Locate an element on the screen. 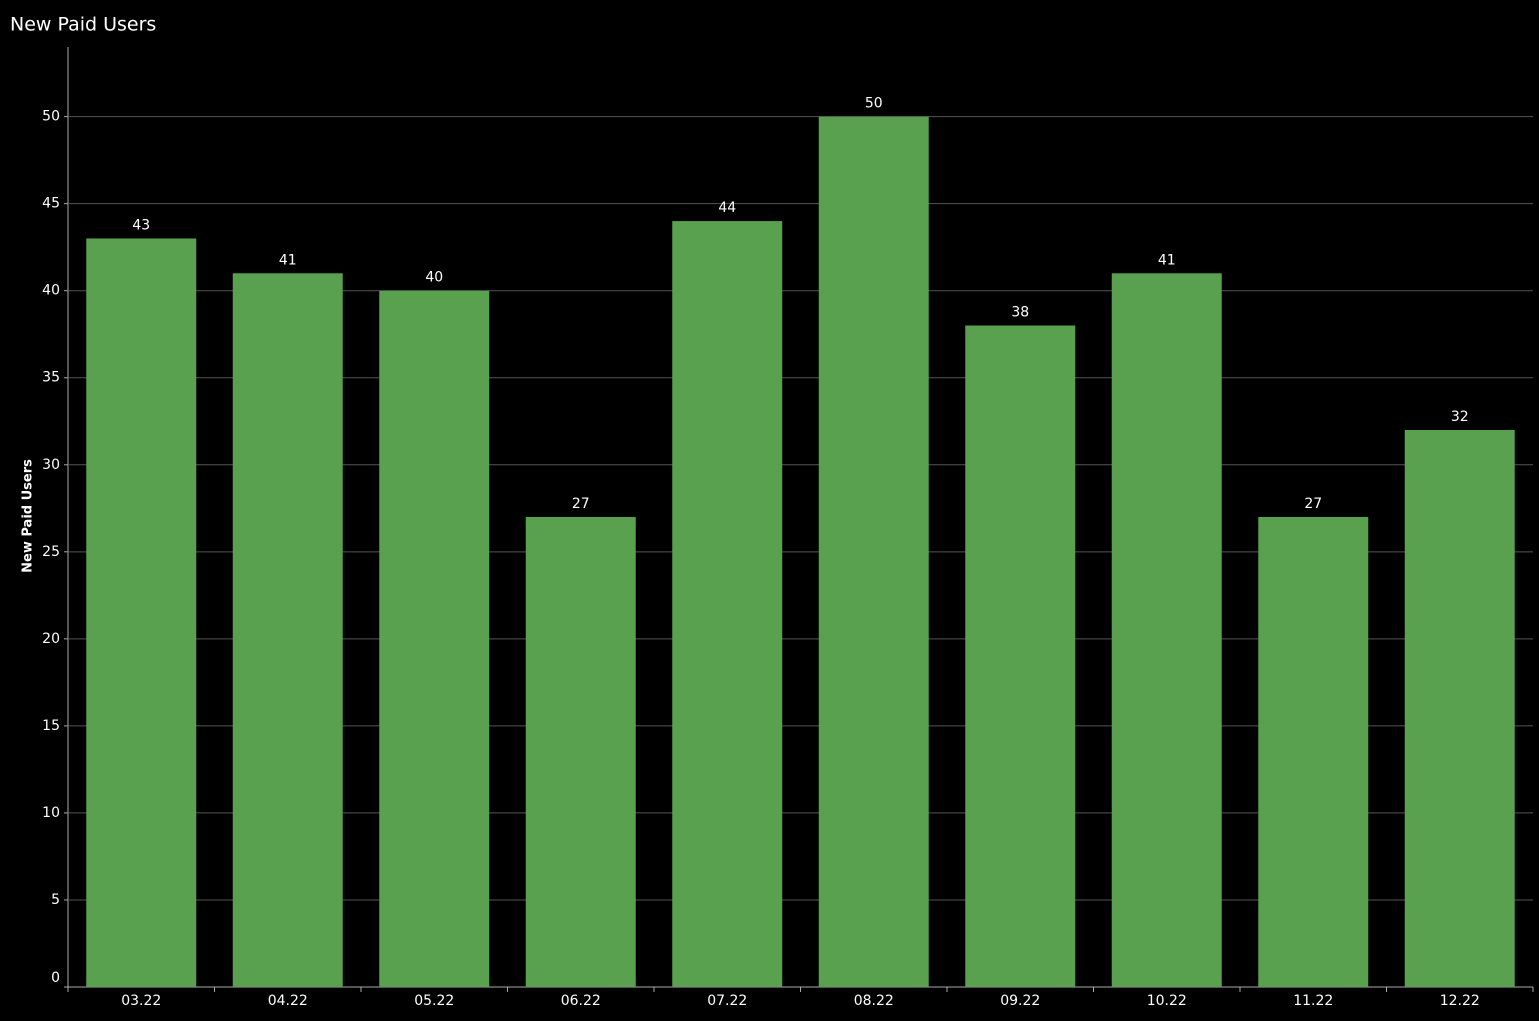  y-tick-label: 50 is located at coordinates (51, 117).